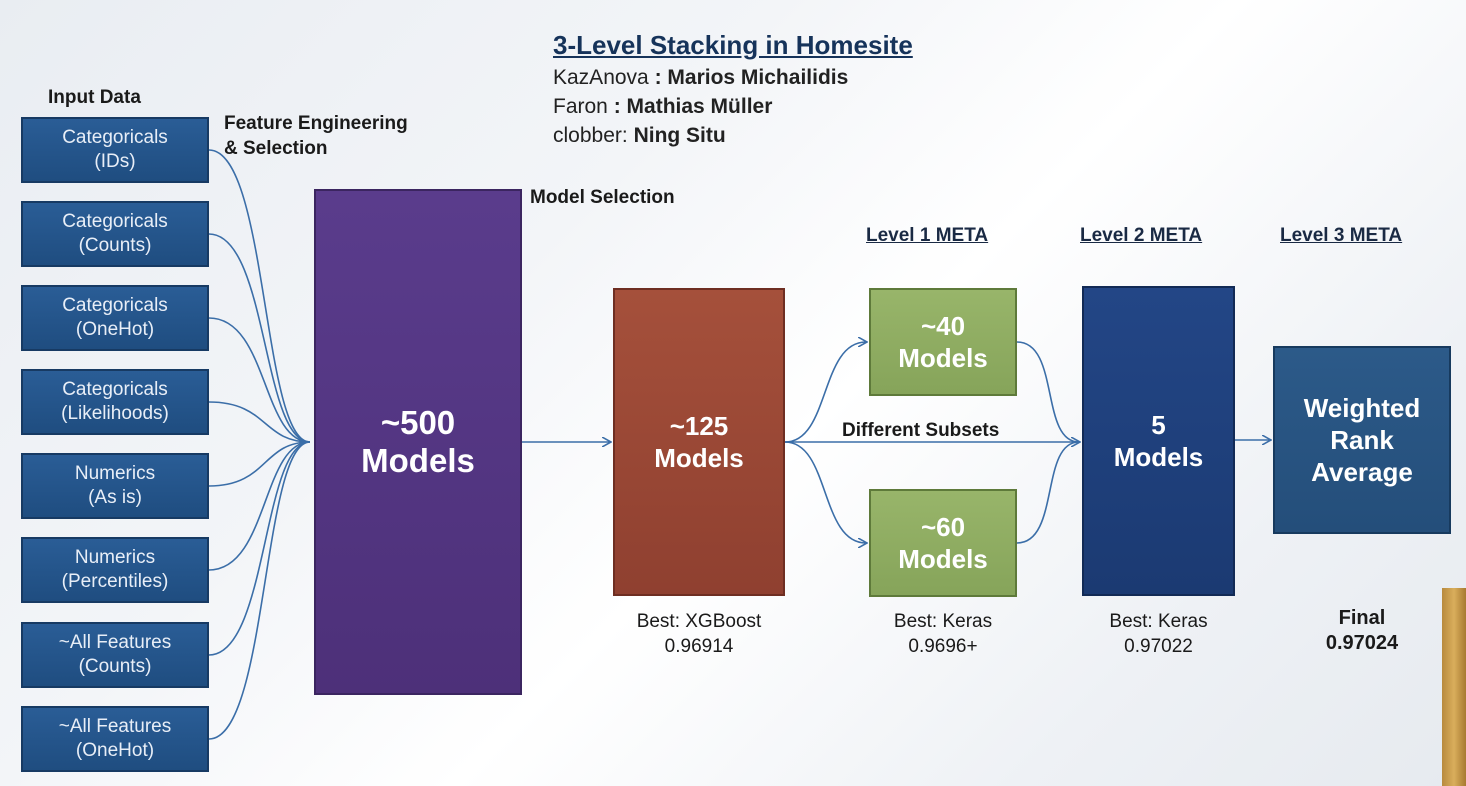 The width and height of the screenshot is (1466, 786). What do you see at coordinates (943, 342) in the screenshot?
I see `models-40-box: ~40 Models` at bounding box center [943, 342].